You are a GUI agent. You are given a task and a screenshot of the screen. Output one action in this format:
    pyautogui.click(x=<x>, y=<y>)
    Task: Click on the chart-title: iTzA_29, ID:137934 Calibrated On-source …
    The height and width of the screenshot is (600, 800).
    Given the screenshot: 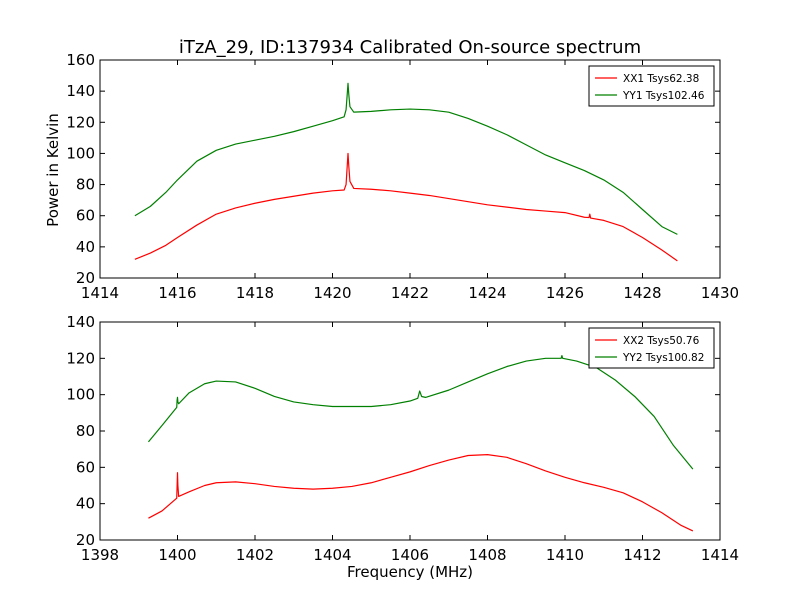 What is the action you would take?
    pyautogui.click(x=410, y=47)
    